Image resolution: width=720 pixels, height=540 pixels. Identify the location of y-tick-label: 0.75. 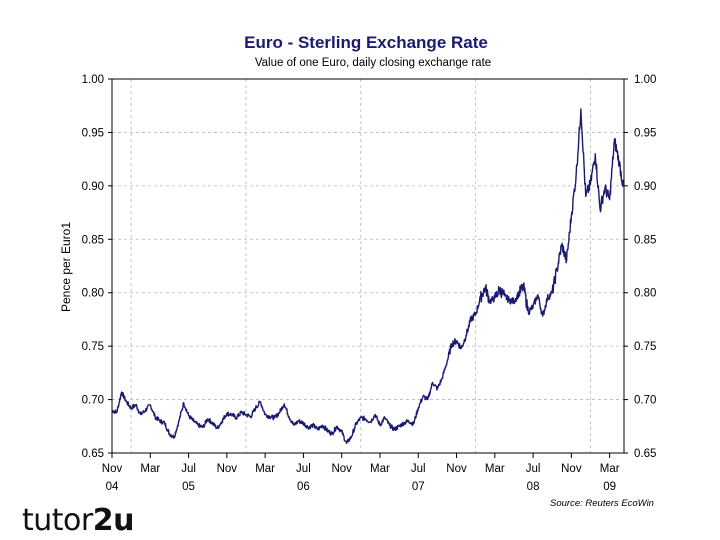
(93, 347).